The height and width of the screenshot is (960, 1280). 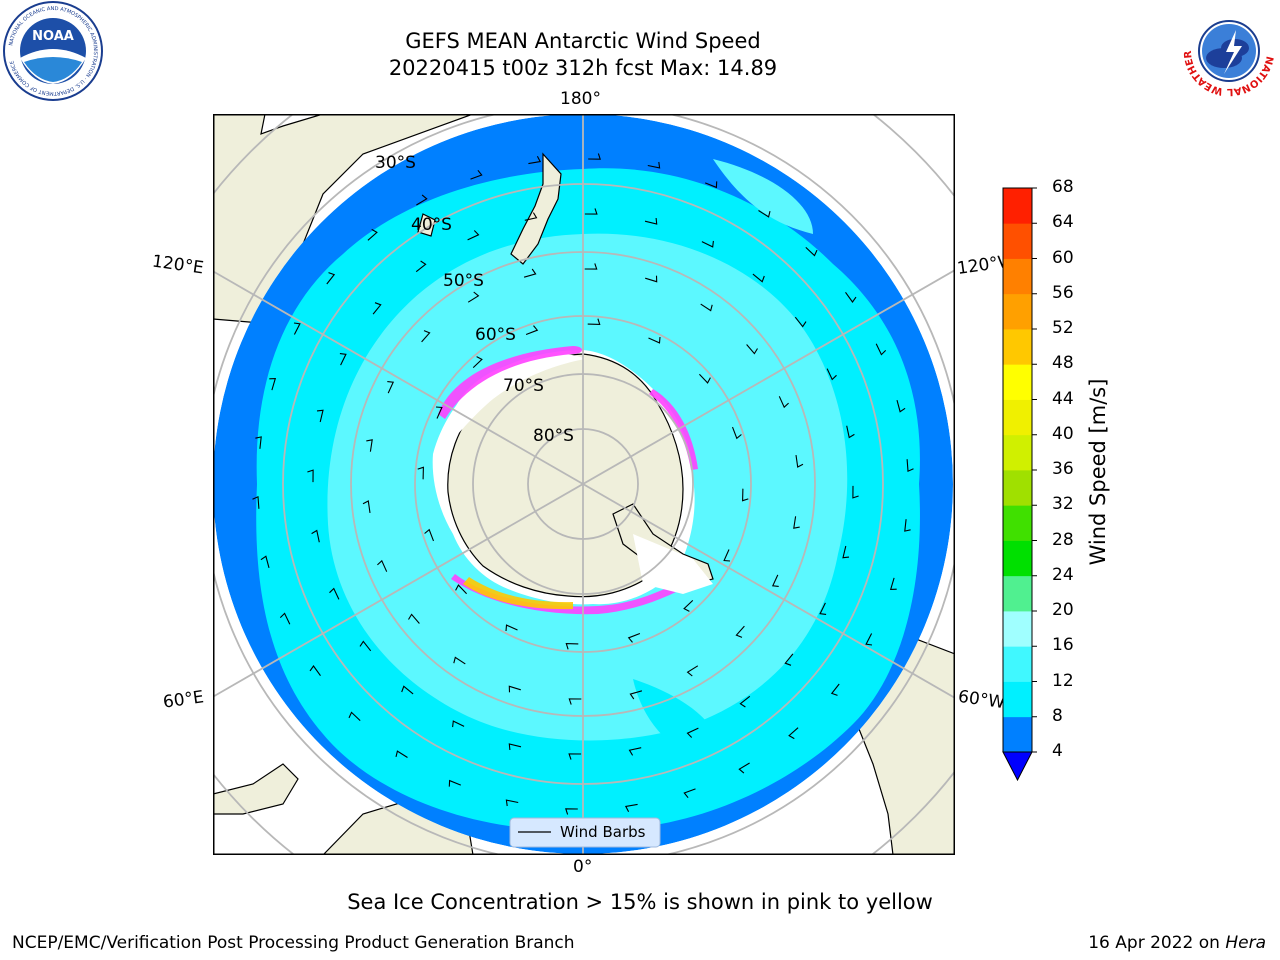 I want to click on colorbar, so click(x=1019, y=484).